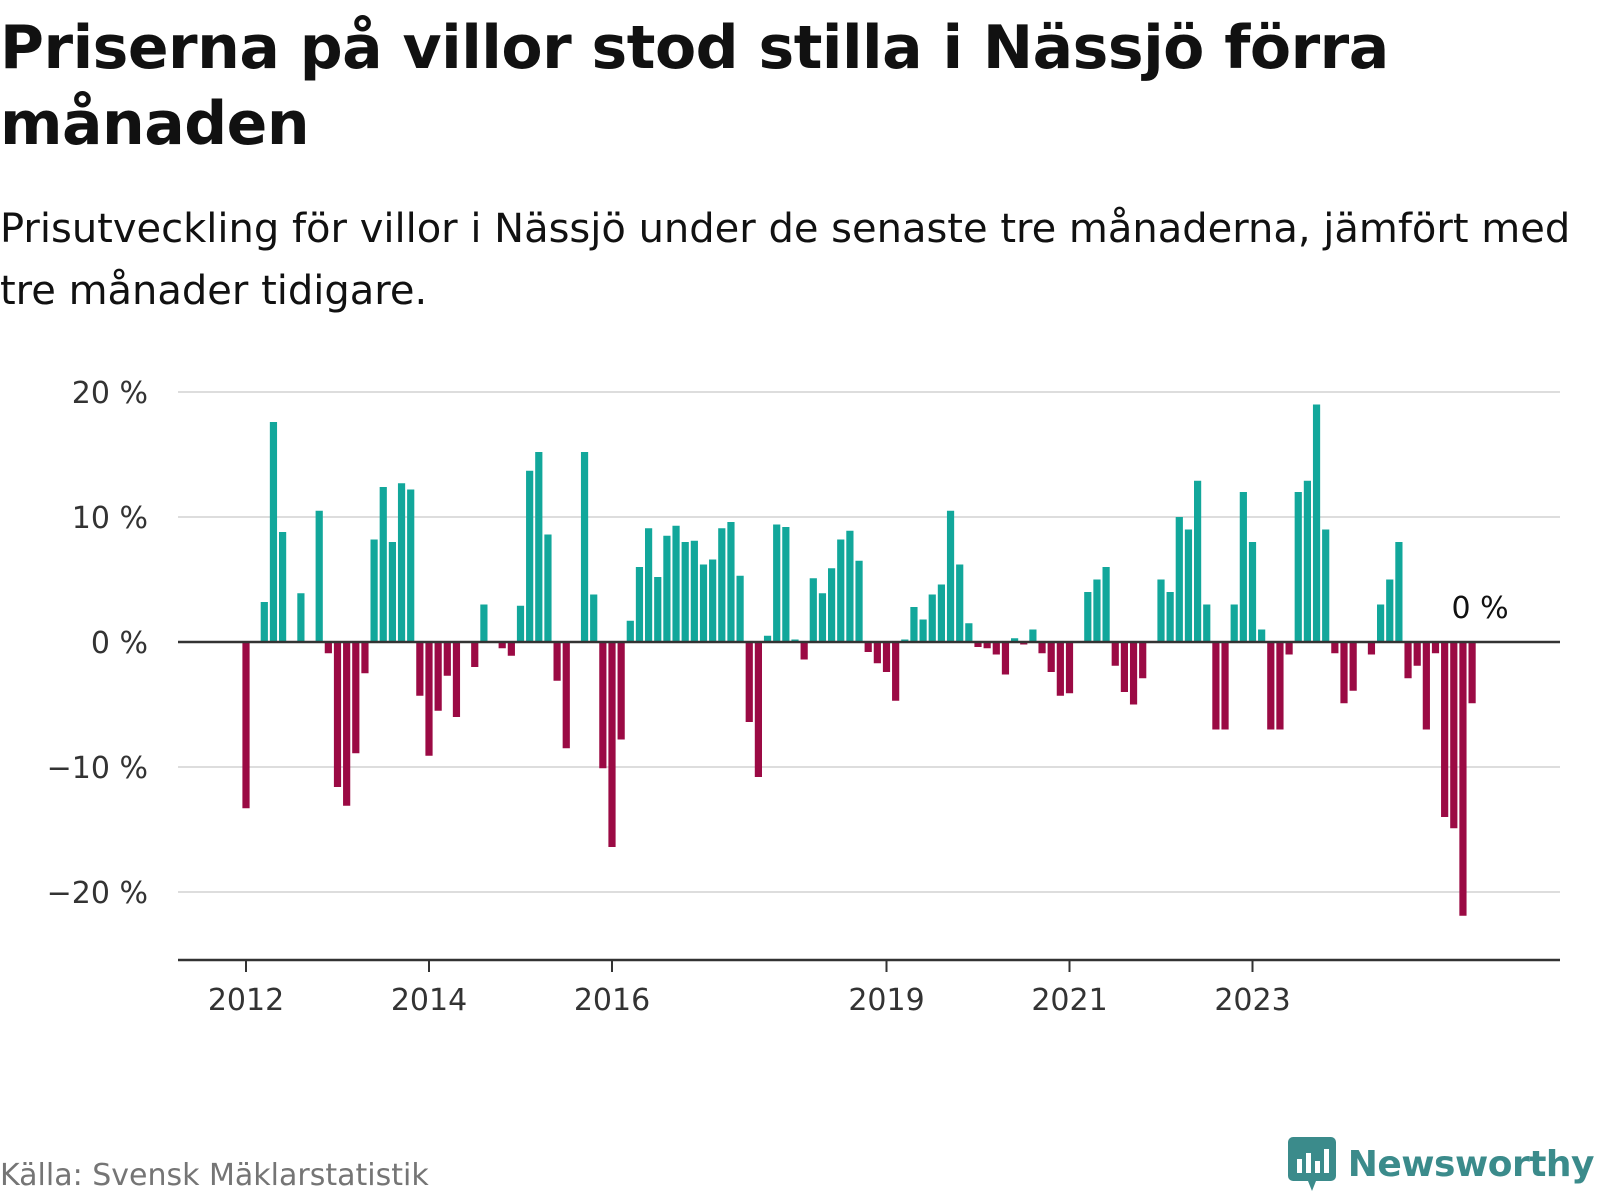 The width and height of the screenshot is (1600, 1200). What do you see at coordinates (97, 768) in the screenshot?
I see `y-tick-label: −10 %` at bounding box center [97, 768].